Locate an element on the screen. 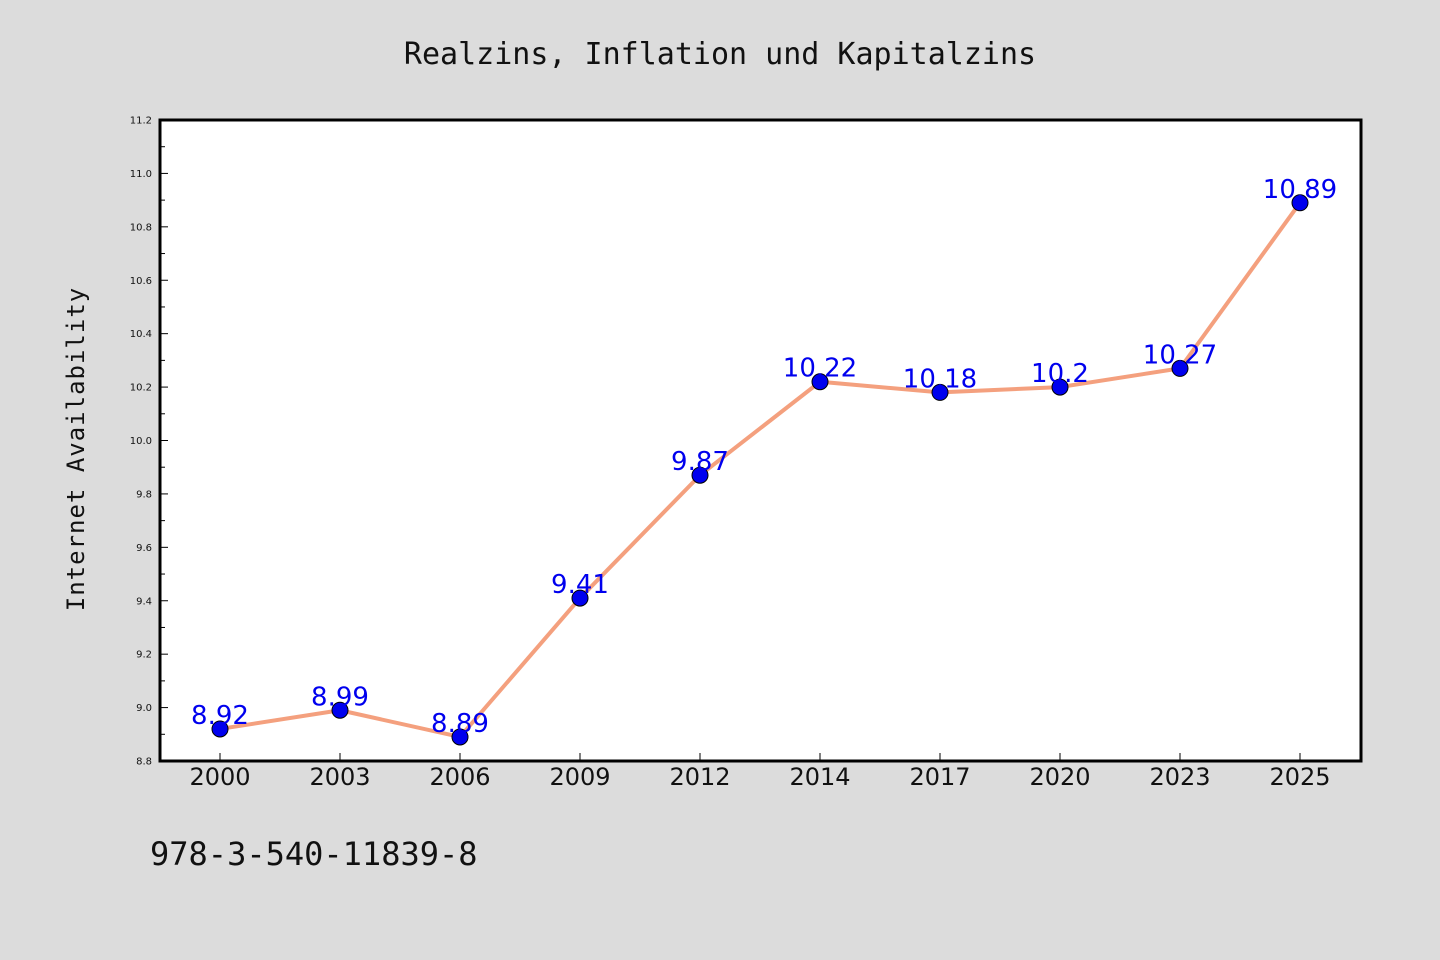 This screenshot has width=1440, height=960. y-tick-label: 9.0 is located at coordinates (144, 708).